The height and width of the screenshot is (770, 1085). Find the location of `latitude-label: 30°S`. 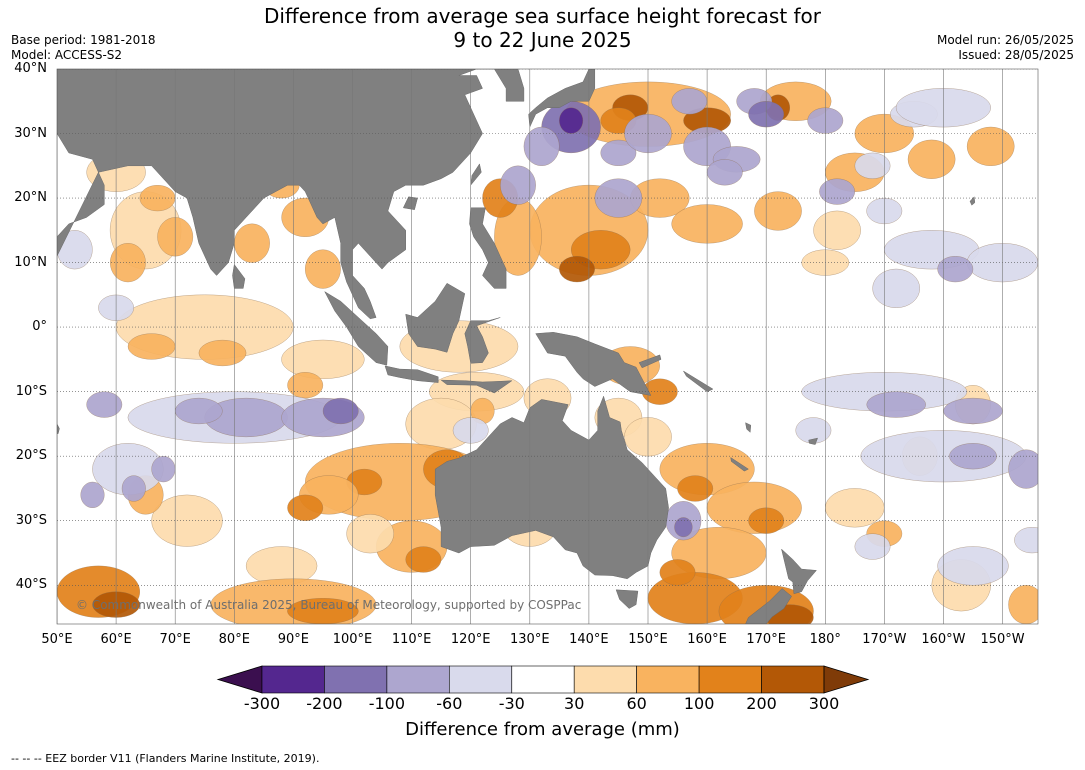

latitude-label: 30°S is located at coordinates (31, 520).